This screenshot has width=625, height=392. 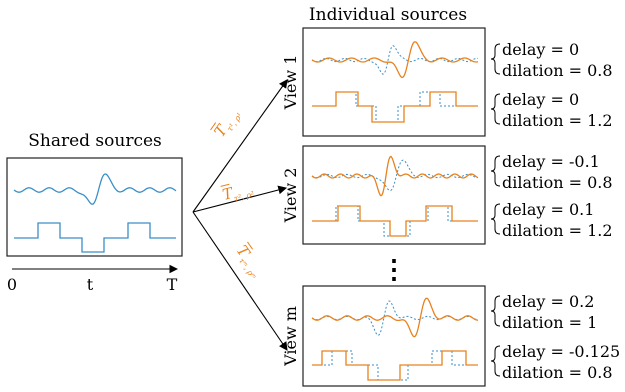 What do you see at coordinates (247, 268) in the screenshot?
I see `operator-m-sub: τᵐ, ρᵐ` at bounding box center [247, 268].